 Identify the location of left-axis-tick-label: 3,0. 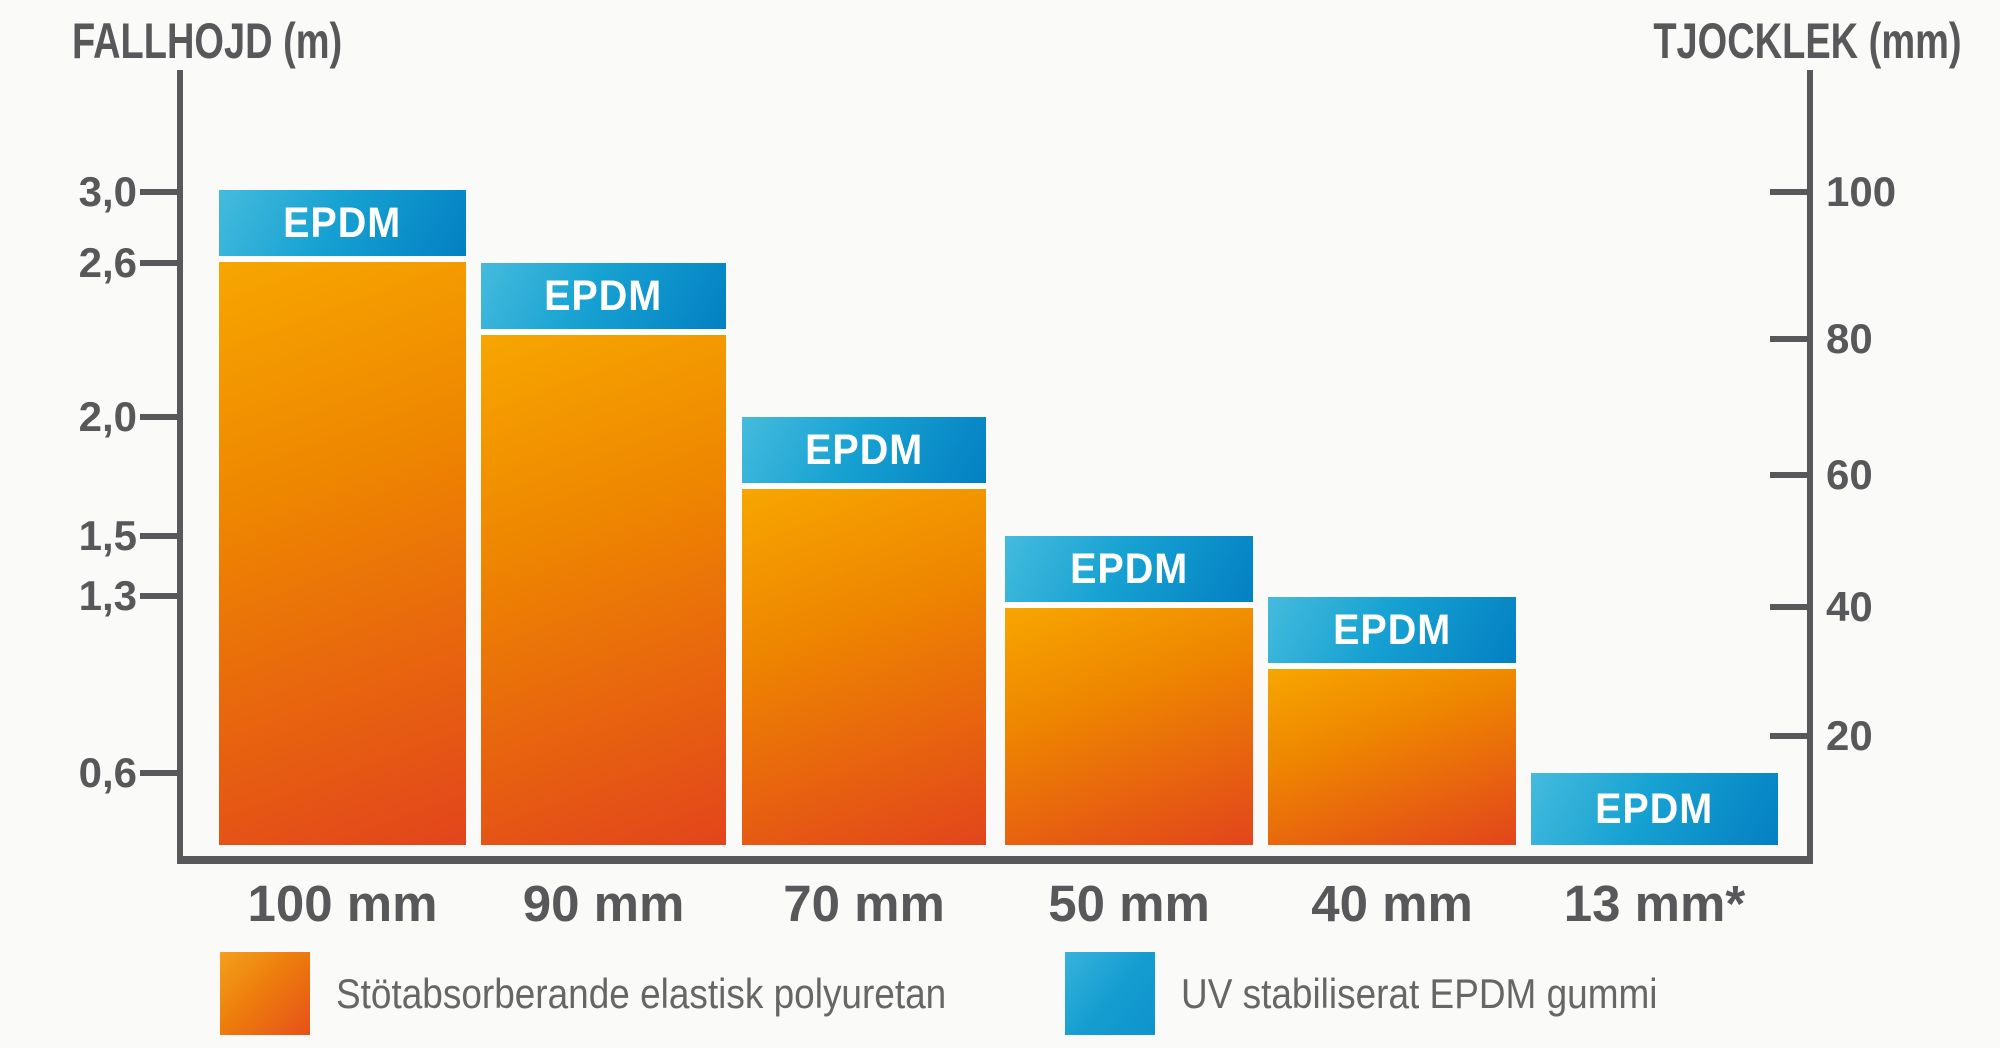
(107, 191).